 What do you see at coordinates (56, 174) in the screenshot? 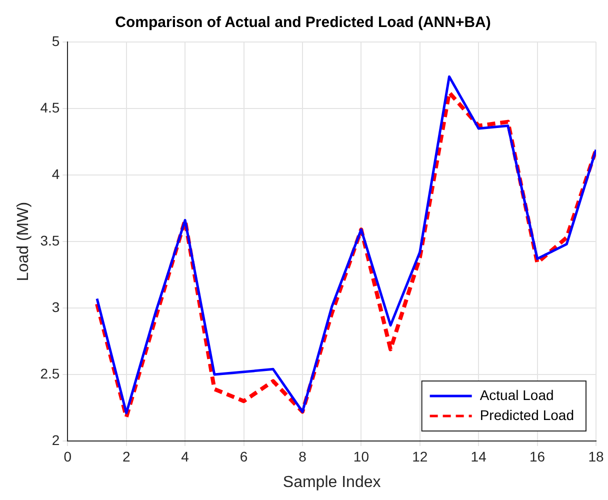
I see `y-tick-label: 4` at bounding box center [56, 174].